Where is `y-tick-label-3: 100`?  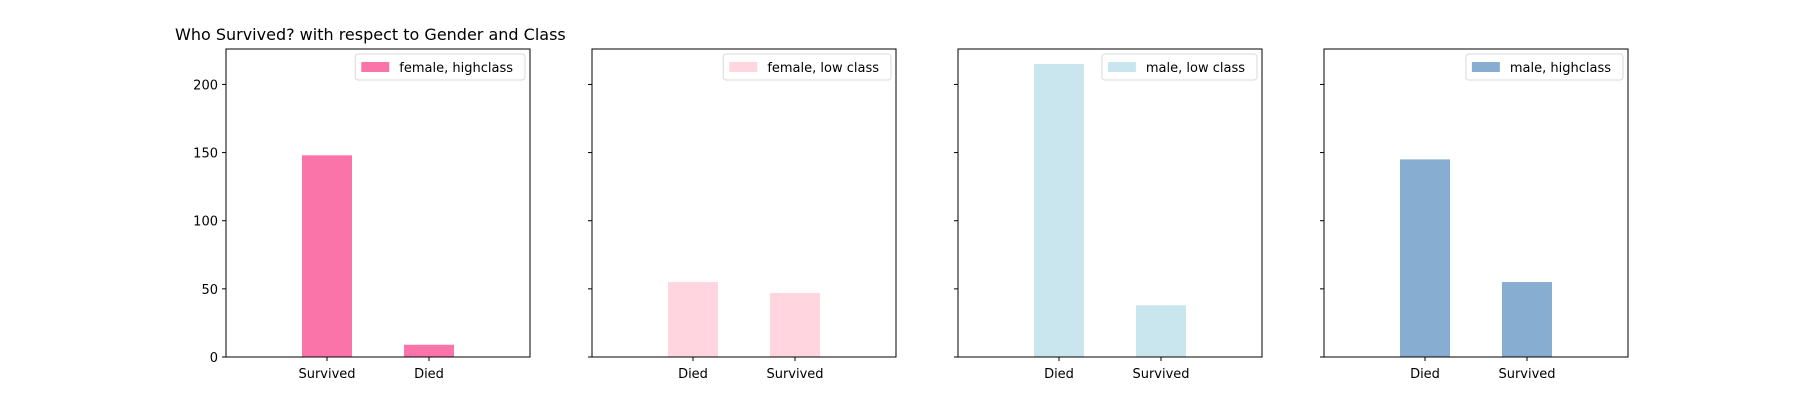
y-tick-label-3: 100 is located at coordinates (205, 222).